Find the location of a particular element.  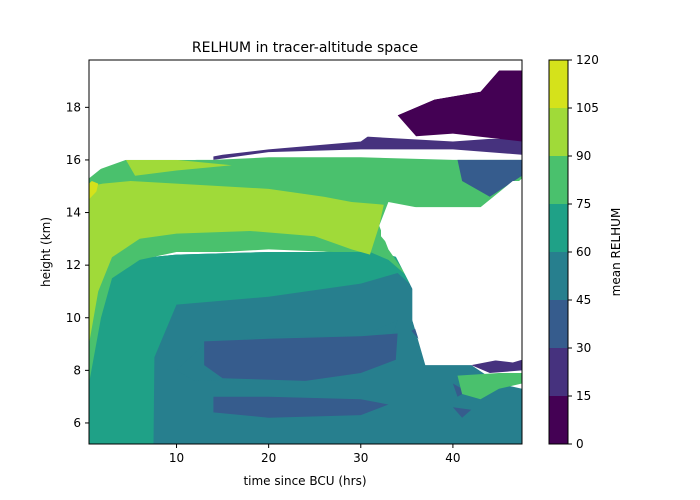

colorbar-tick-label: 30 is located at coordinates (583, 348).